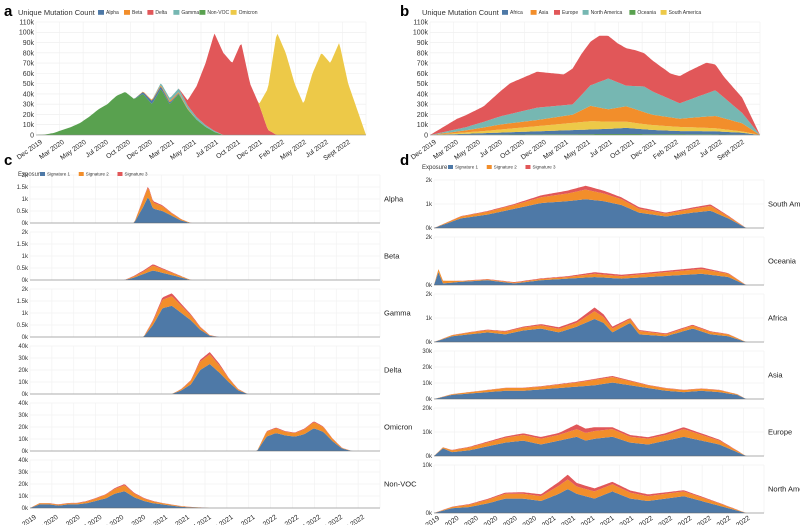 This screenshot has width=800, height=525. What do you see at coordinates (23, 473) in the screenshot?
I see `panel-c-non-voc-ytick-label: 30k` at bounding box center [23, 473].